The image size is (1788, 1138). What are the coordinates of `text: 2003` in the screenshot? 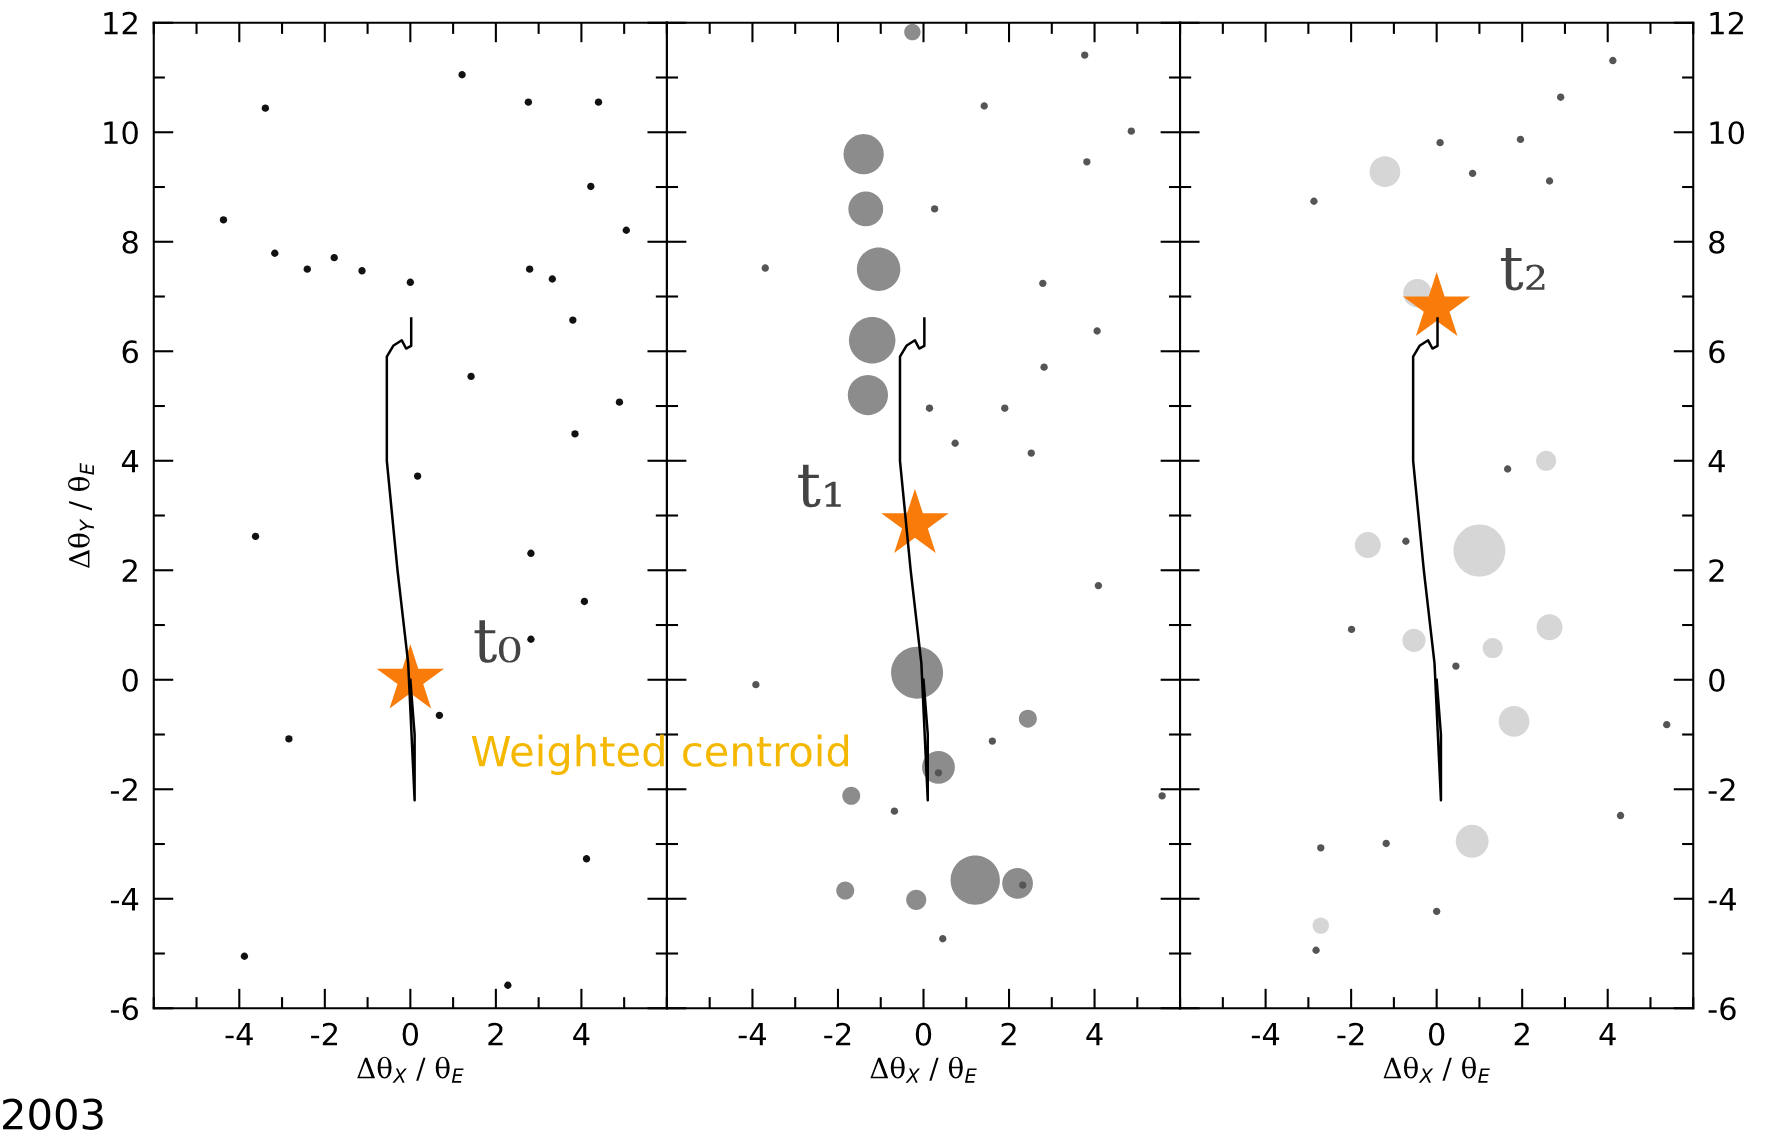 It's located at (53, 1114).